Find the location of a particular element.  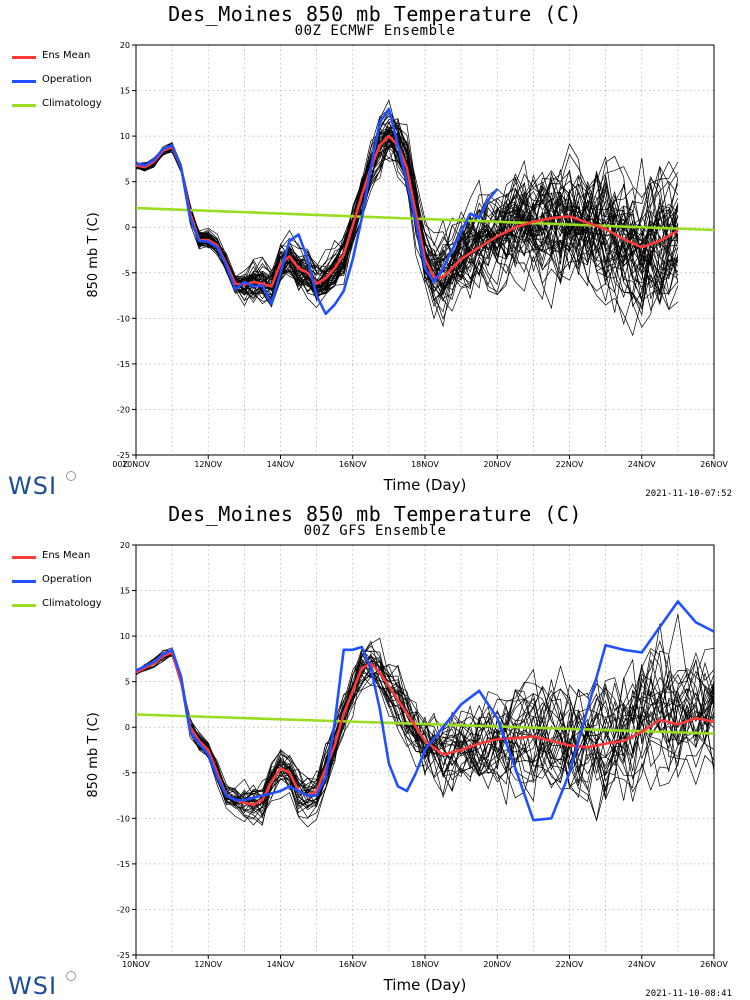

timestamp: 2021-11-10-07:52 is located at coordinates (688, 494).